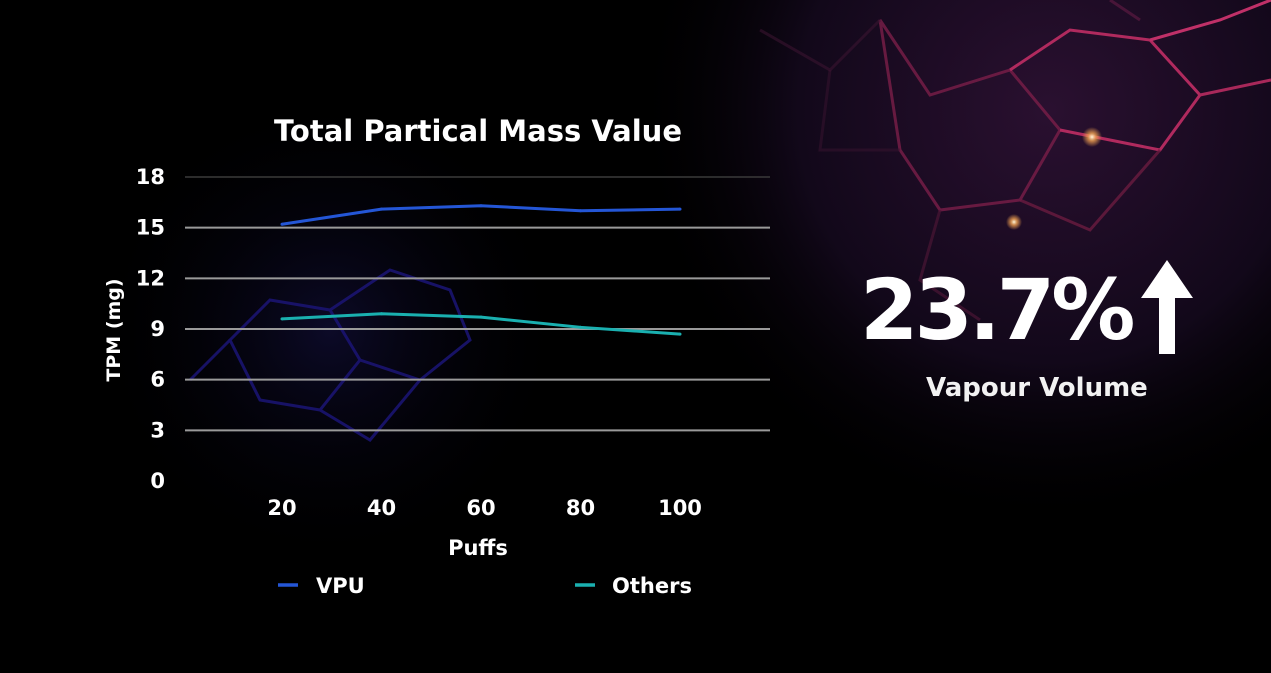 This screenshot has height=673, width=1271. Describe the element at coordinates (481, 270) in the screenshot. I see `series-group` at that location.